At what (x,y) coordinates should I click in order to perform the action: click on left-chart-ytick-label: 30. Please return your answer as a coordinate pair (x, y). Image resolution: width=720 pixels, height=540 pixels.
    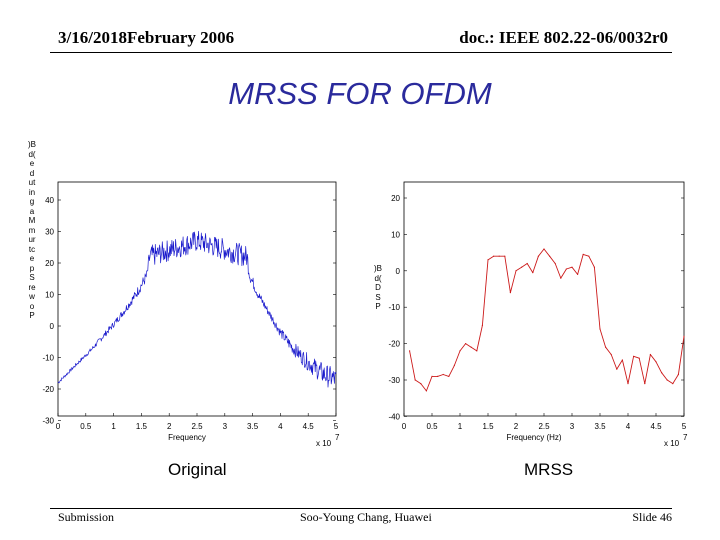
    Looking at the image, I should click on (49, 232).